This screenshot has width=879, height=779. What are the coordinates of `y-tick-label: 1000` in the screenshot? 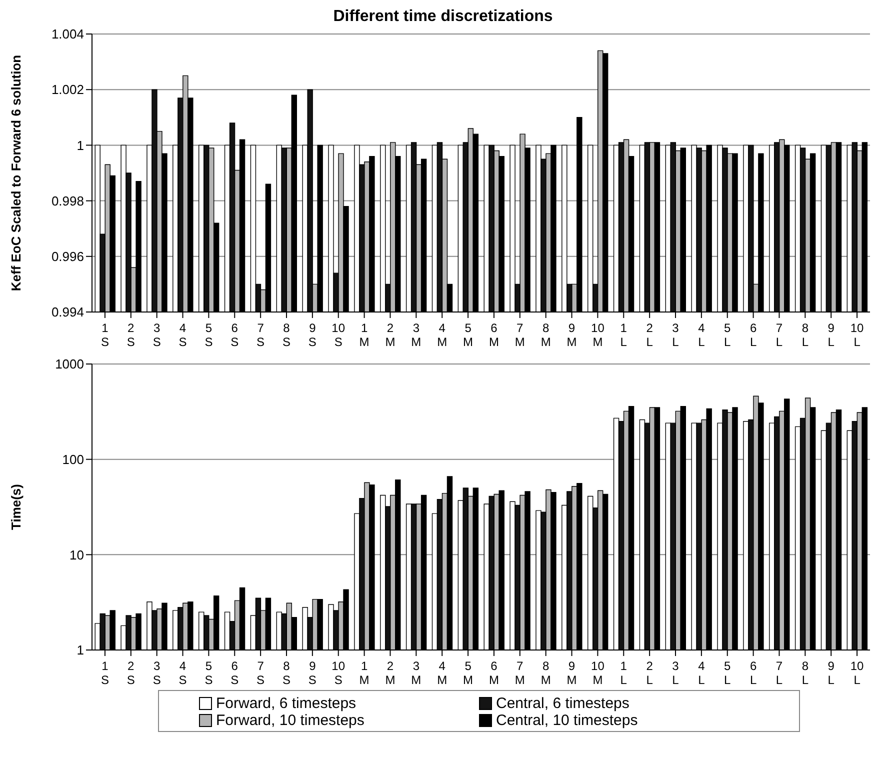 It's located at (69, 364).